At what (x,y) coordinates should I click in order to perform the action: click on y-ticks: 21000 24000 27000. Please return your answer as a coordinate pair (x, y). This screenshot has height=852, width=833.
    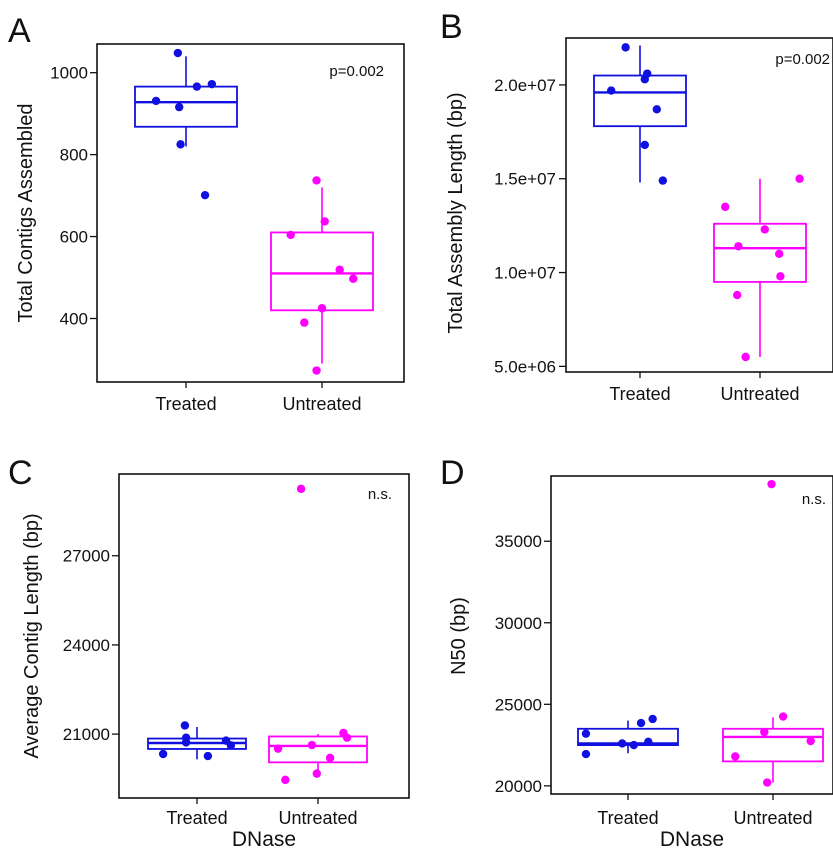
    Looking at the image, I should click on (190, 675).